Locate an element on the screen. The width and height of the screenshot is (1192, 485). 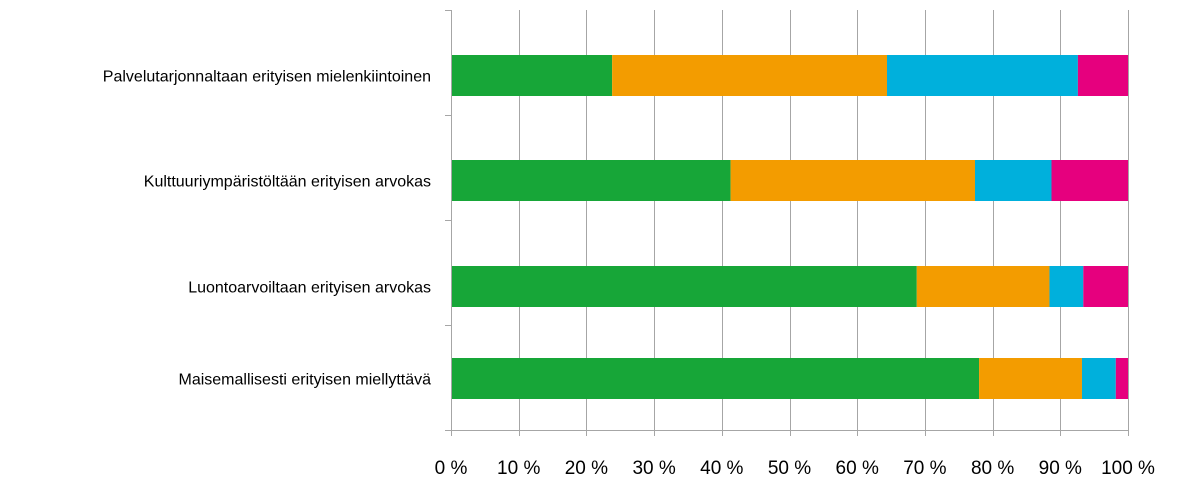
x-tick-label: 80 % is located at coordinates (992, 468).